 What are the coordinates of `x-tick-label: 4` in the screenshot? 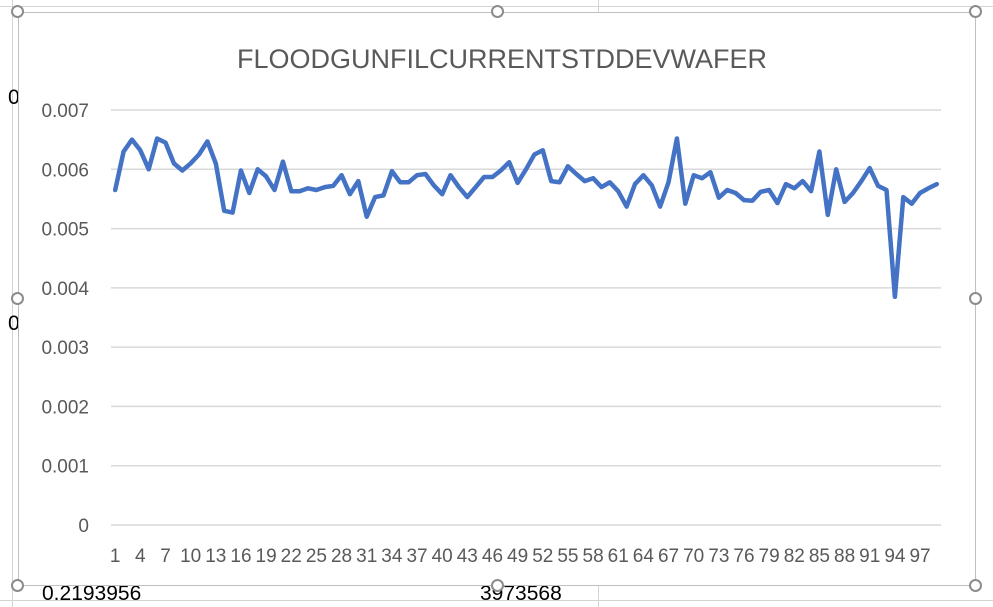 It's located at (140, 556).